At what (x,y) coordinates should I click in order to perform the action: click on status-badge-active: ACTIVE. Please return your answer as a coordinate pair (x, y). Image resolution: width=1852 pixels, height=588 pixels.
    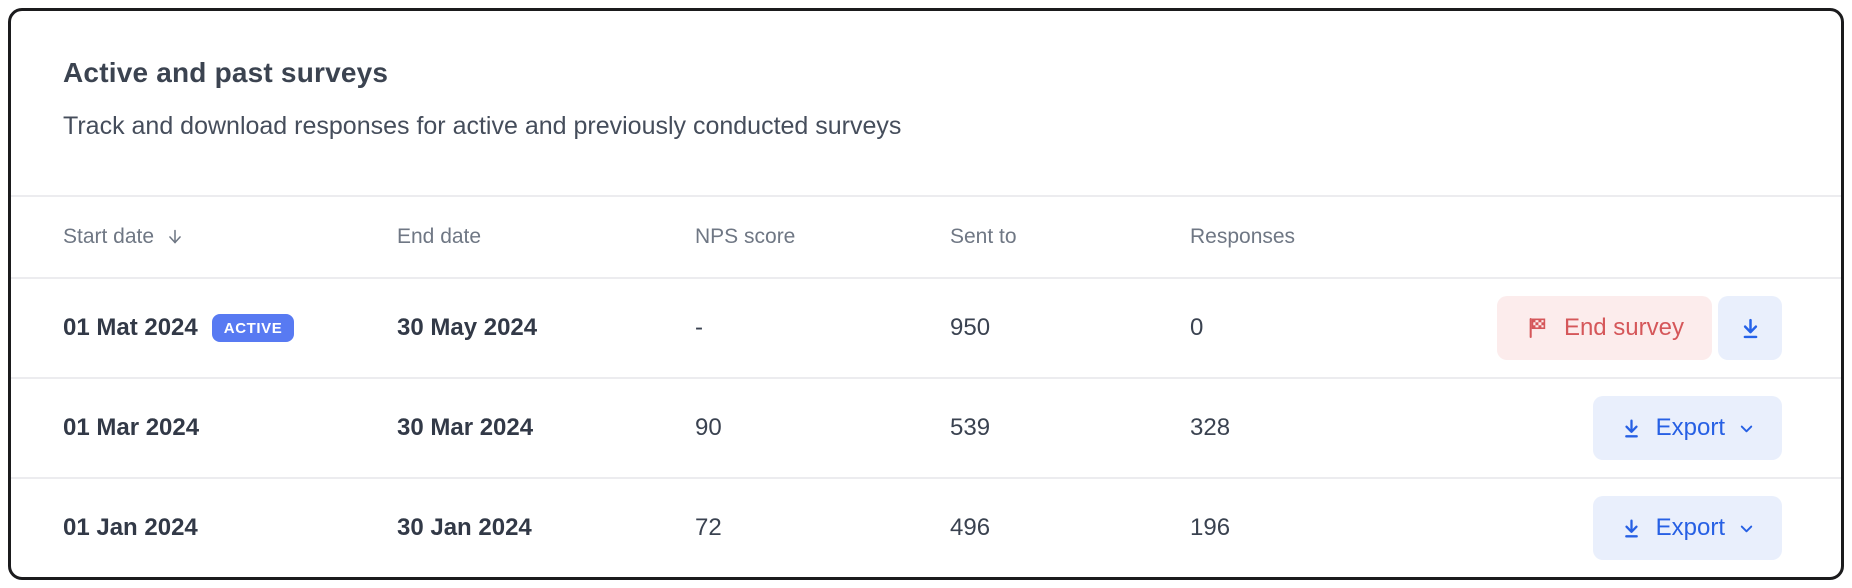
    Looking at the image, I should click on (253, 328).